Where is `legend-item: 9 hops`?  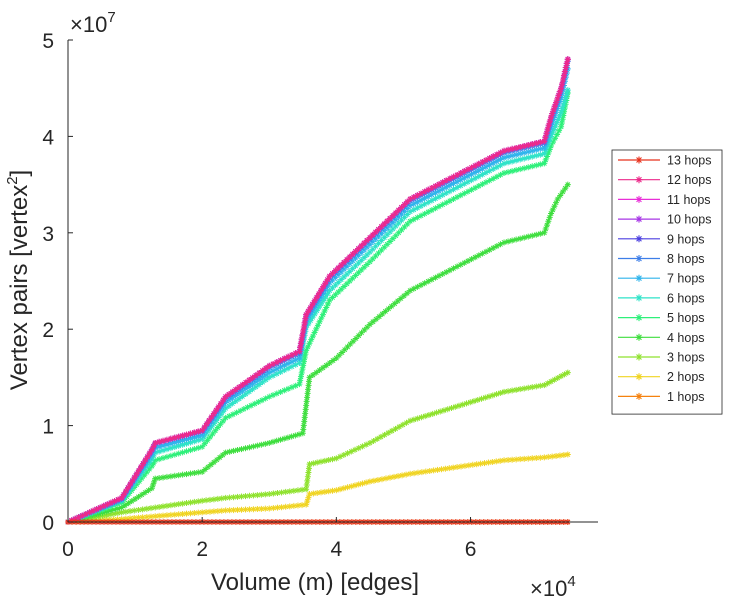 legend-item: 9 hops is located at coordinates (661, 239).